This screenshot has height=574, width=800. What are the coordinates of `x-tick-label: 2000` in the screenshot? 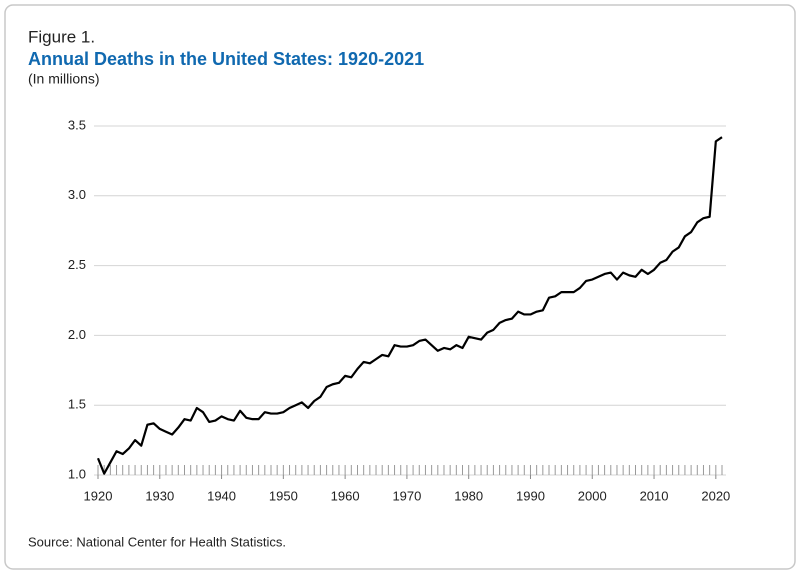 It's located at (592, 495).